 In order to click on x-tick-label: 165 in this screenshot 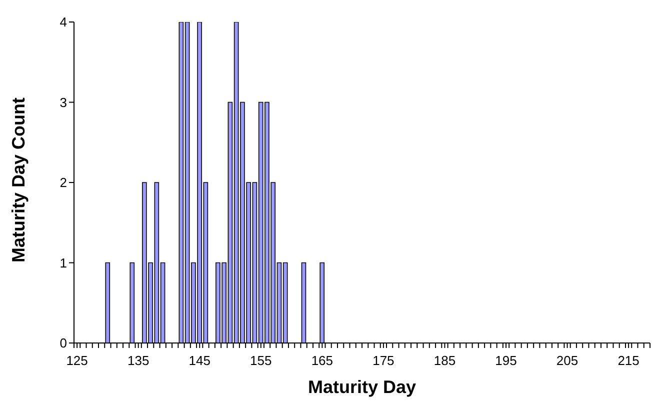, I will do `click(322, 360)`.